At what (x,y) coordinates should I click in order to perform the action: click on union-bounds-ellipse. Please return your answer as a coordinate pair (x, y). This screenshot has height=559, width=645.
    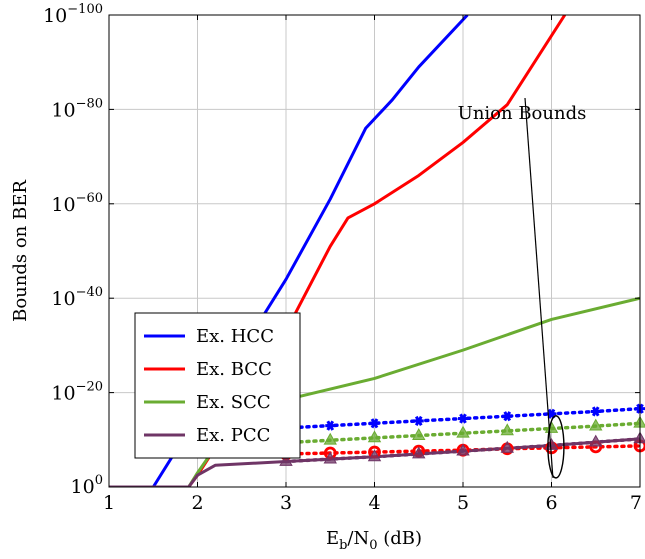
    Looking at the image, I should click on (556, 447).